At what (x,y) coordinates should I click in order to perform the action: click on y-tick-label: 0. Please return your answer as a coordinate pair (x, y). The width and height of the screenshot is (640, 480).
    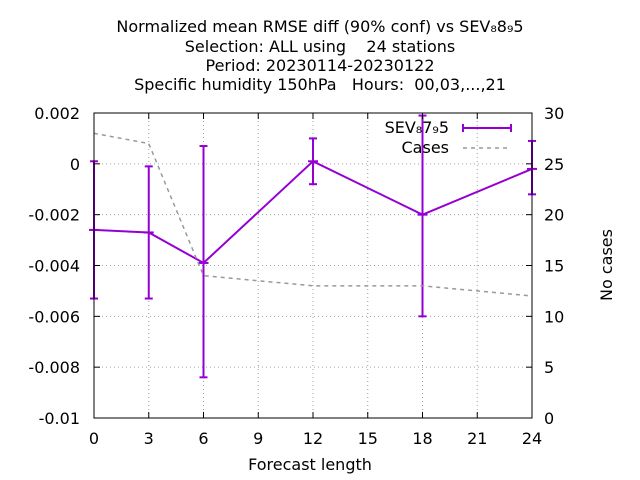
    Looking at the image, I should click on (75, 164).